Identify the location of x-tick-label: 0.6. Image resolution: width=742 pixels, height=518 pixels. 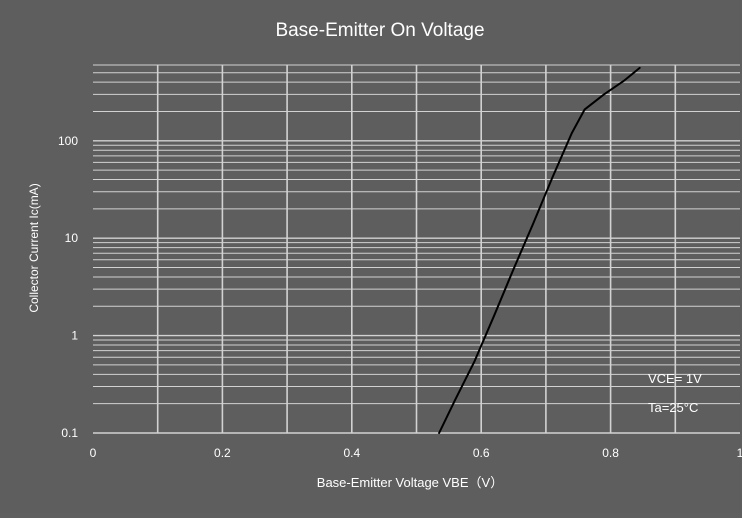
(481, 453).